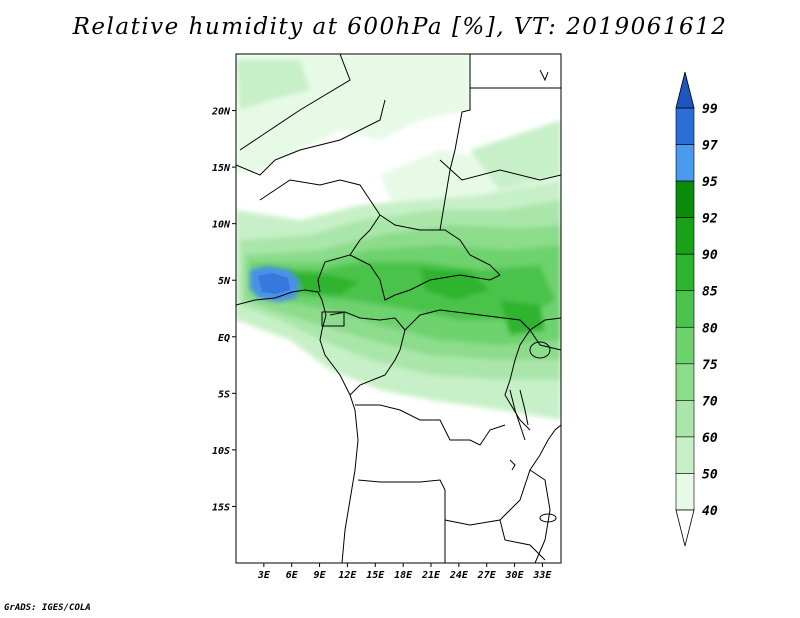  What do you see at coordinates (515, 575) in the screenshot?
I see `lon-tick-label: 30E` at bounding box center [515, 575].